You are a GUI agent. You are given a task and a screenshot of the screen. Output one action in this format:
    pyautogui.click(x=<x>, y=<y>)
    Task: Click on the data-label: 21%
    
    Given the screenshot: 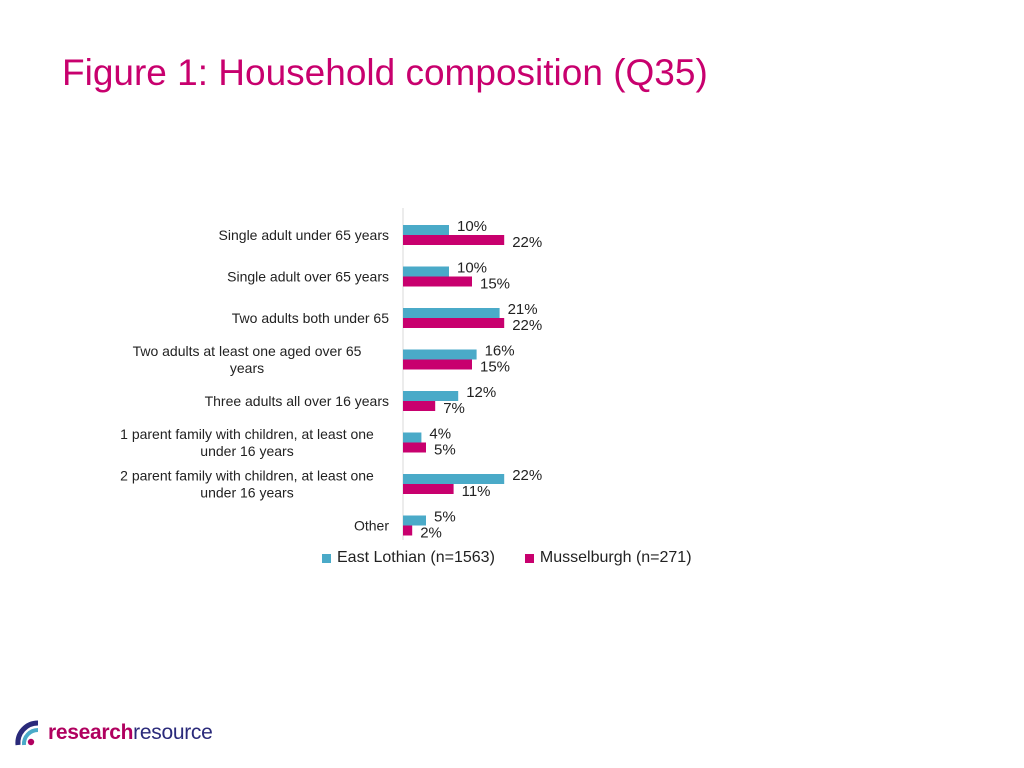 What is the action you would take?
    pyautogui.click(x=523, y=309)
    